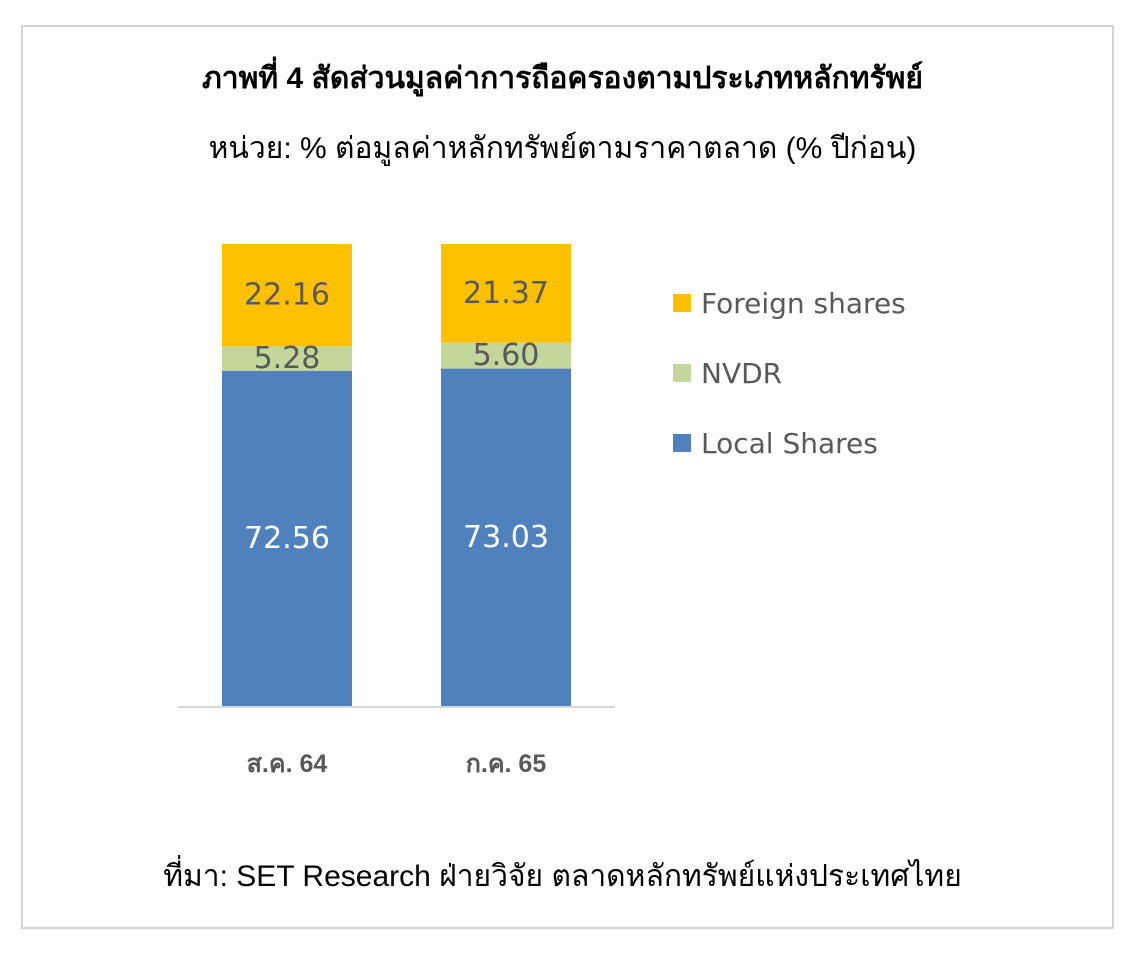 The image size is (1125, 970). I want to click on data-label-nvdr-2: 5.60, so click(506, 355).